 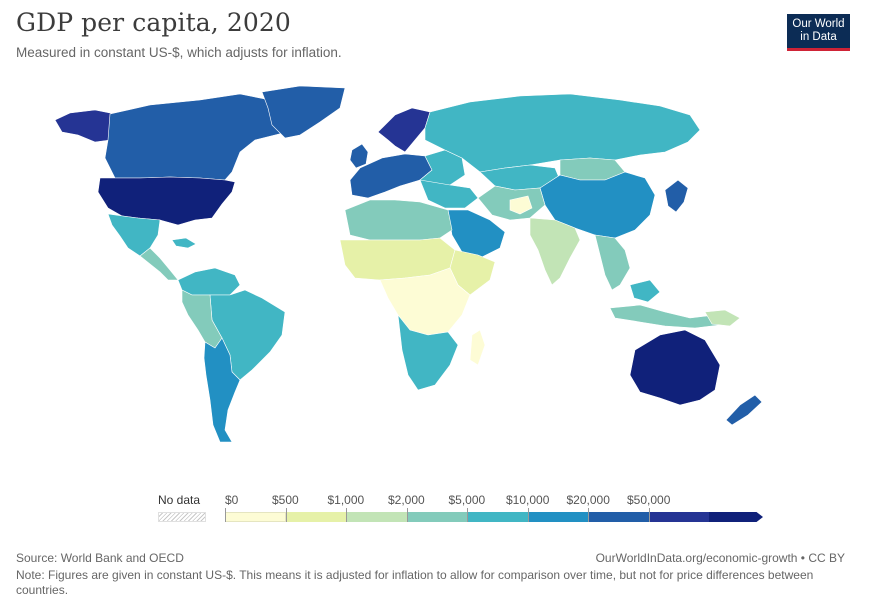 What do you see at coordinates (676, 196) in the screenshot?
I see `region-japan-korea` at bounding box center [676, 196].